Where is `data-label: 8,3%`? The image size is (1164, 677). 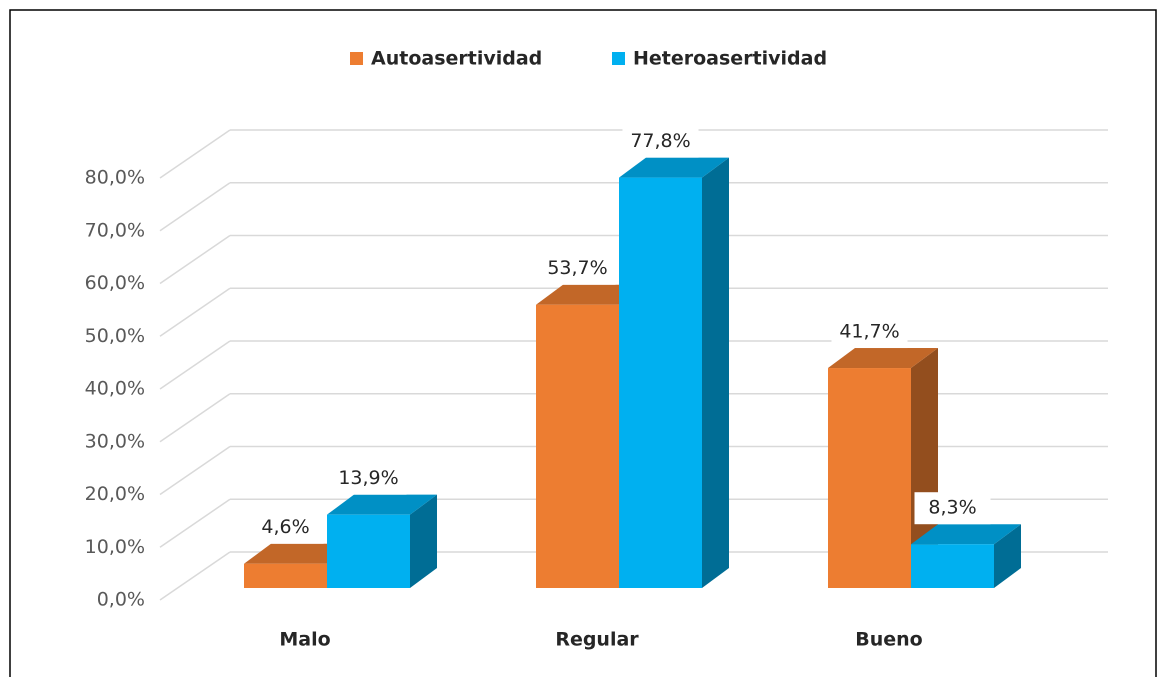
data-label: 8,3% is located at coordinates (952, 508).